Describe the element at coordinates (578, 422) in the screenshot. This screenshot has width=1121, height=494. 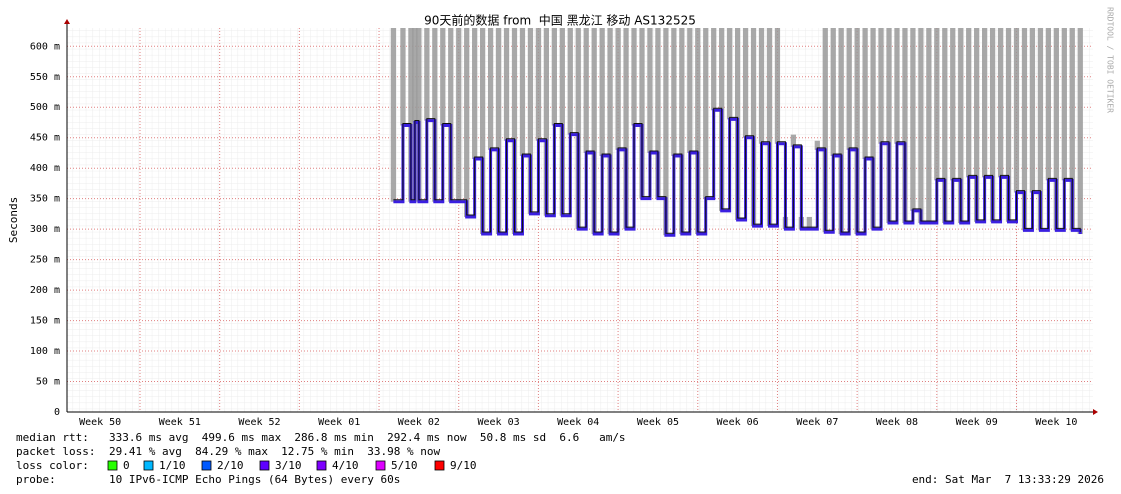
I see `x-tick-label: Week 04` at that location.